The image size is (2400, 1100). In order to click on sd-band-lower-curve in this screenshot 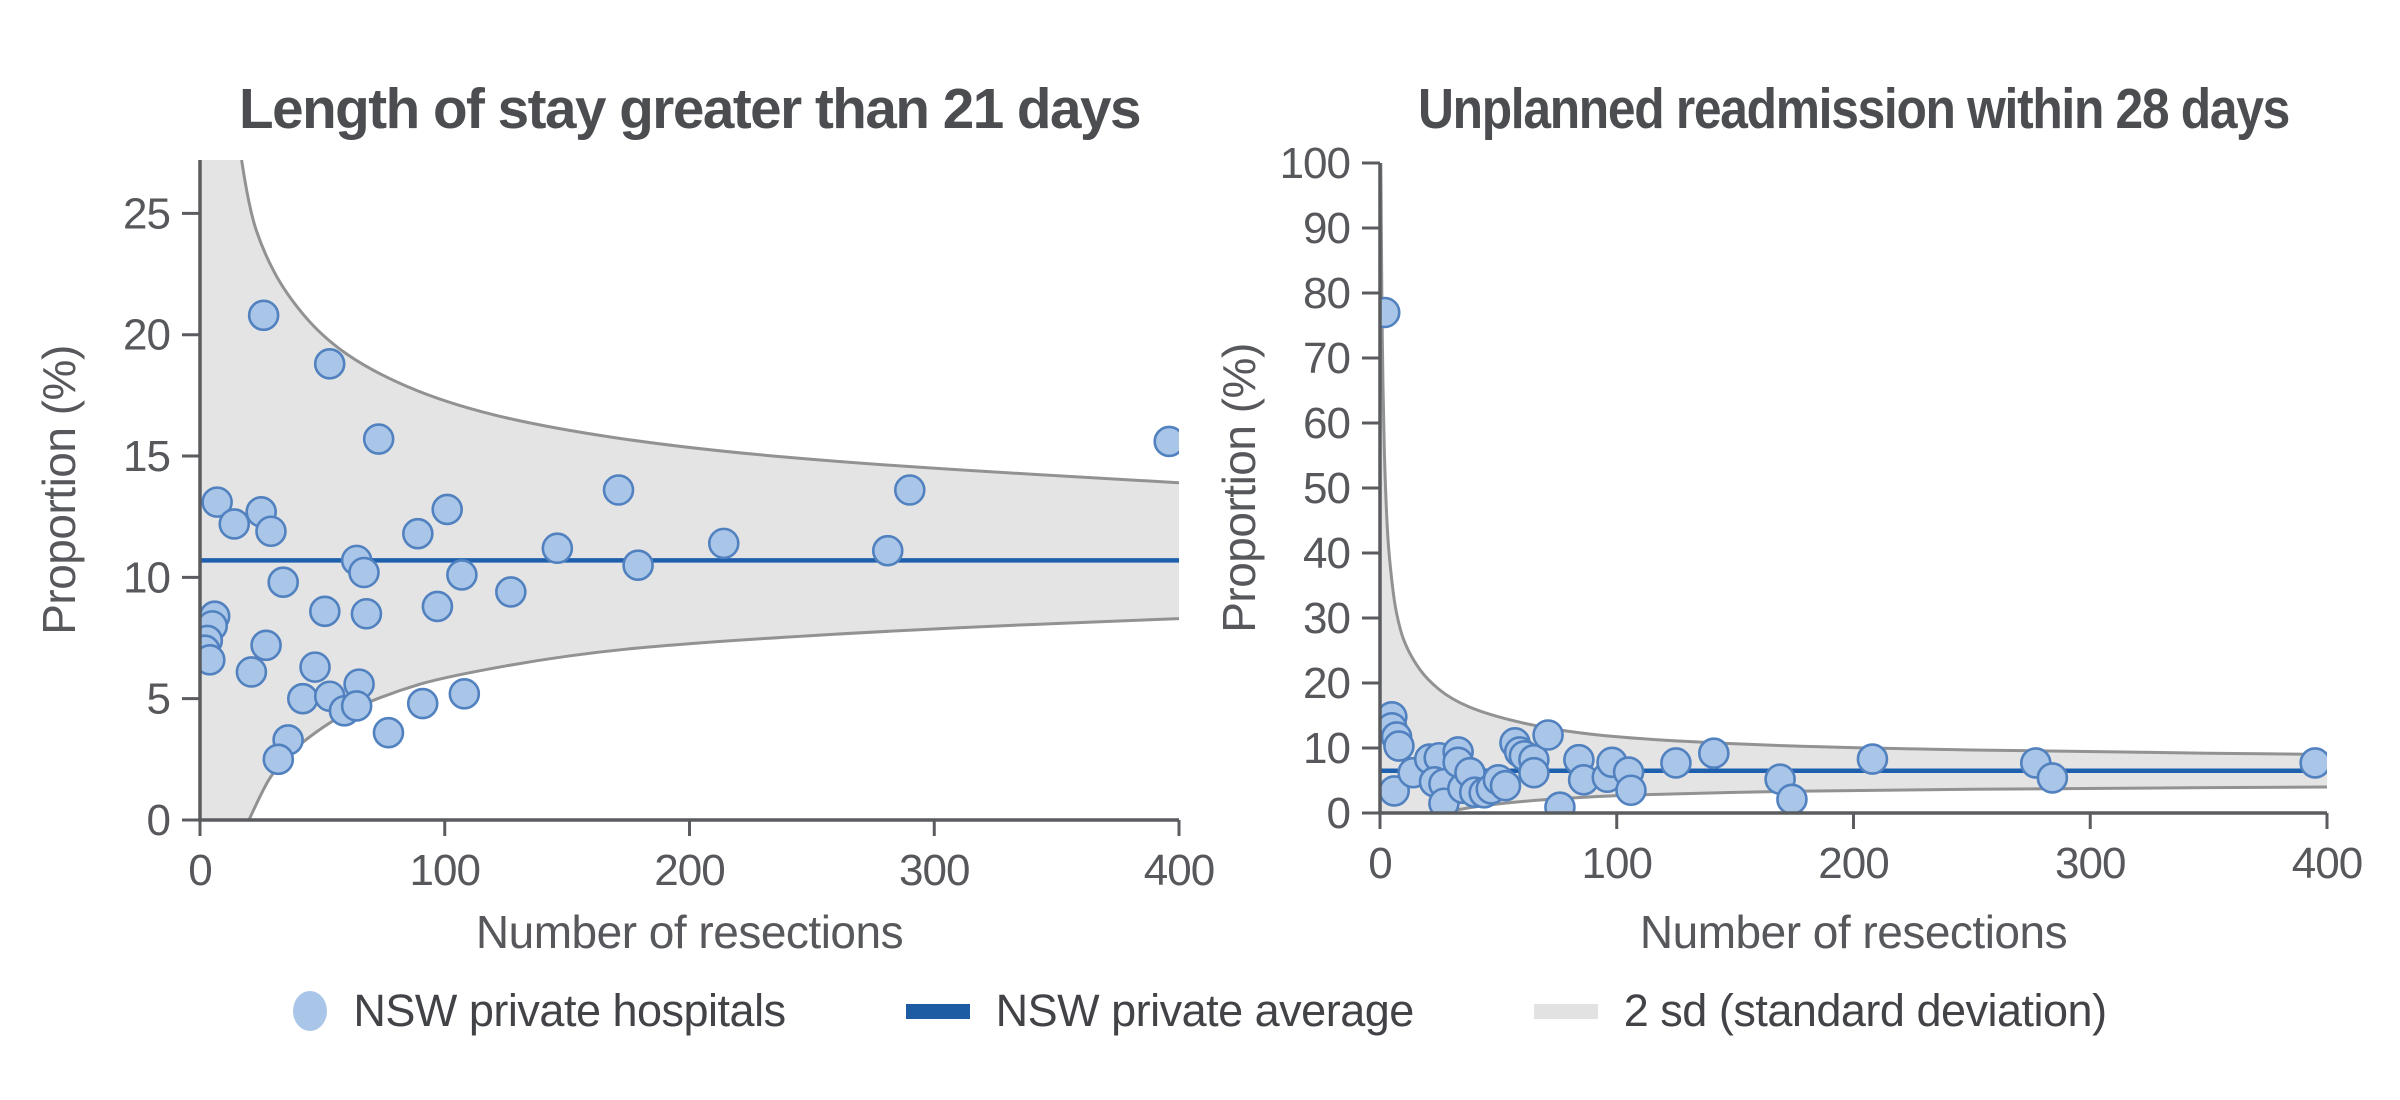, I will do `click(1882, 799)`.